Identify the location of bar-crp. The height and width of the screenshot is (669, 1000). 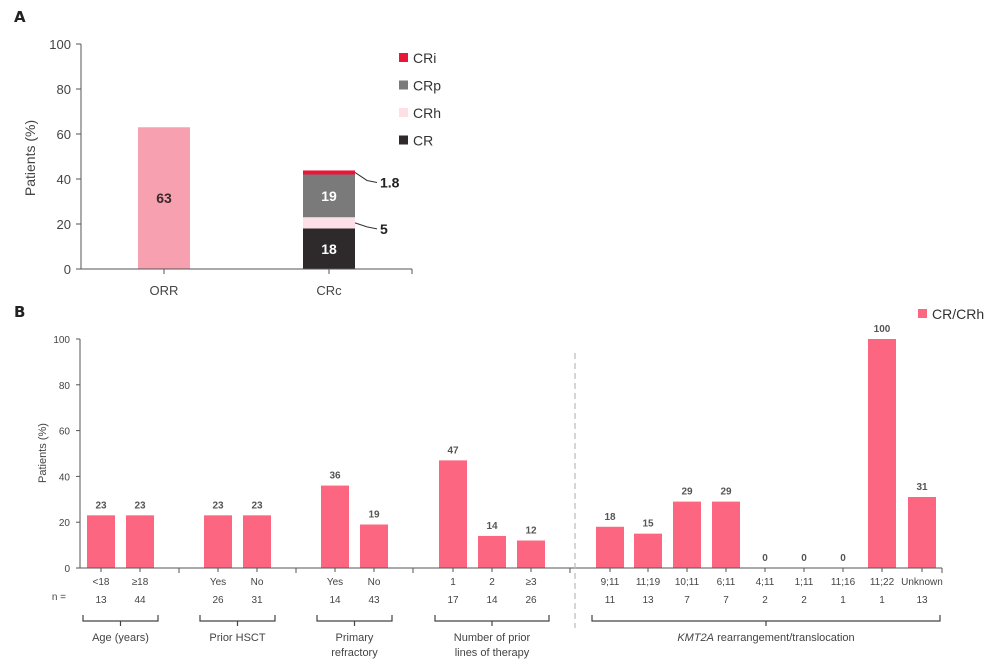
(329, 196).